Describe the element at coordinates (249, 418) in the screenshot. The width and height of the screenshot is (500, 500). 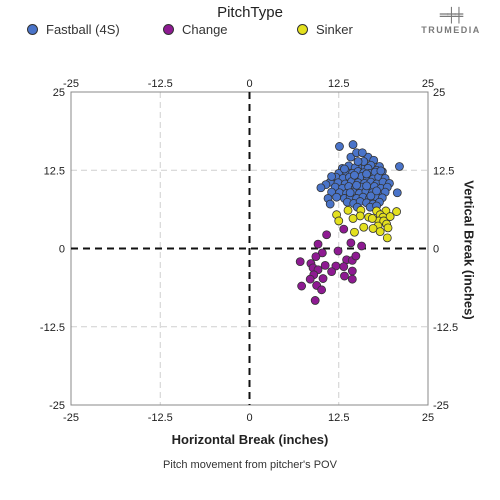
I see `x-tick-label-bottom: 0` at that location.